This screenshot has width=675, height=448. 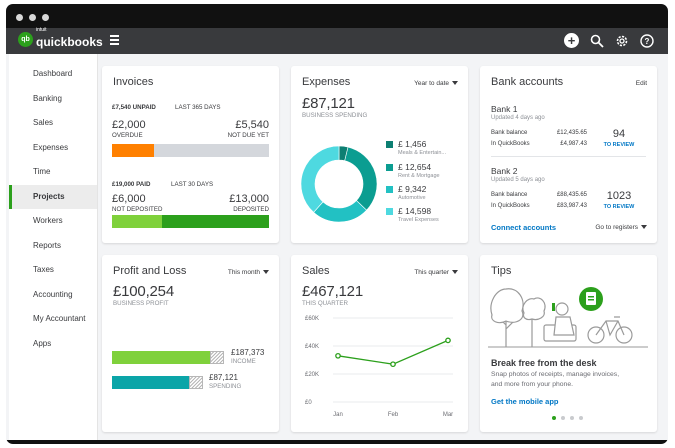 I want to click on sales-period-dropdown: This quarter, so click(x=436, y=272).